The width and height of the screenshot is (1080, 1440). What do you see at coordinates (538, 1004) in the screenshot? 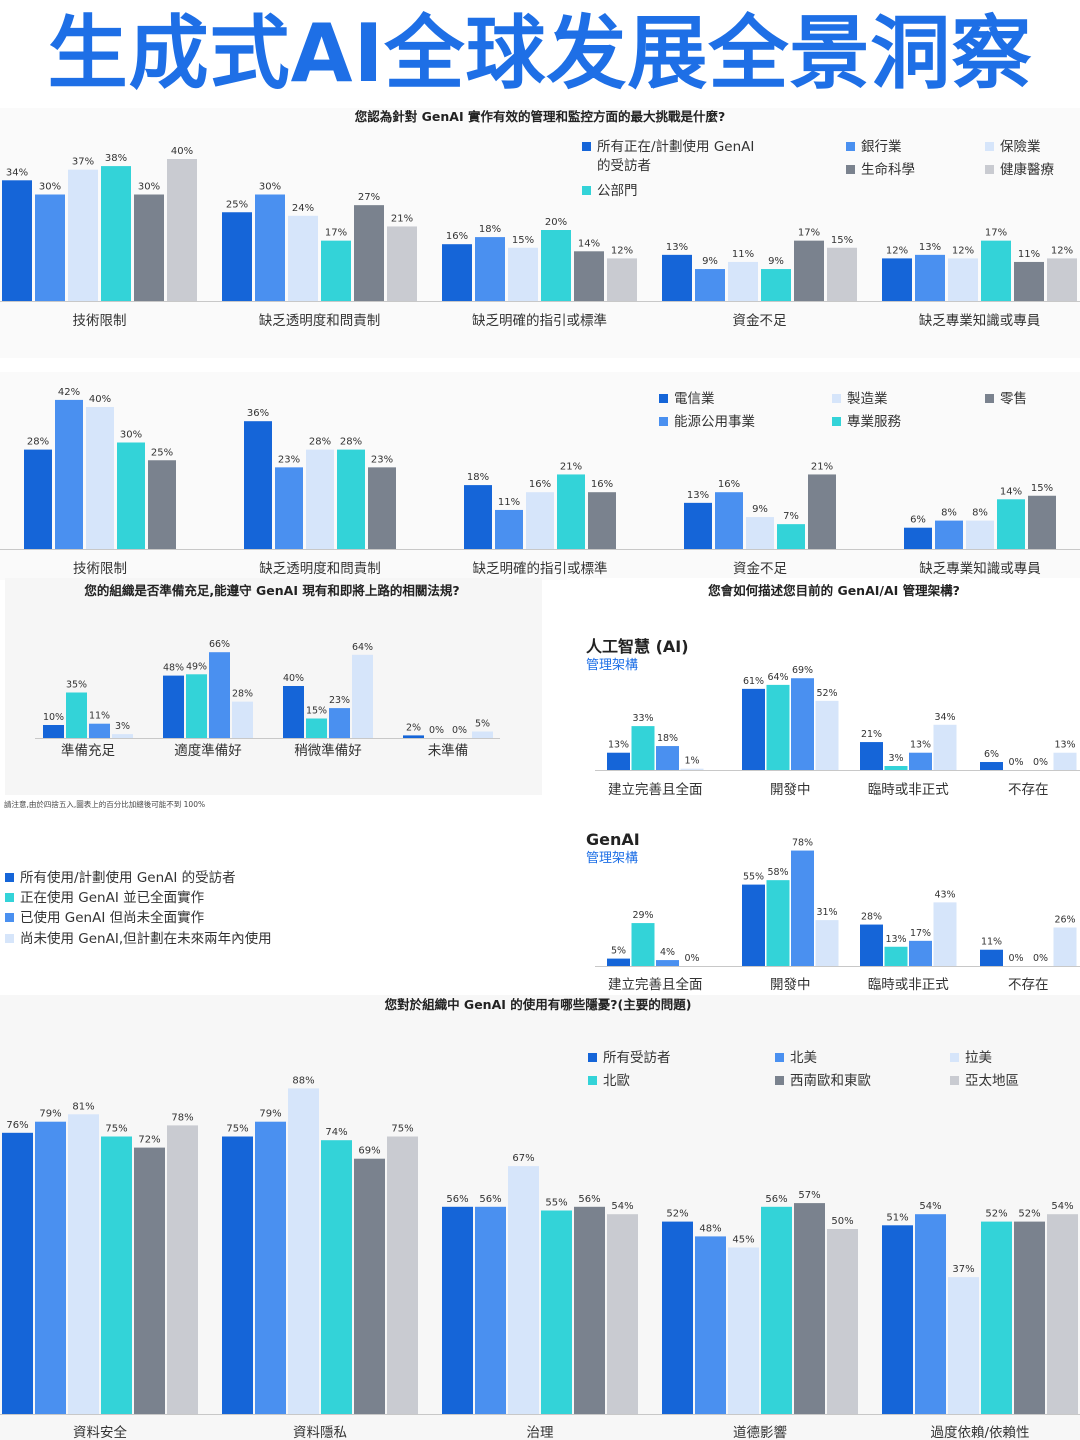
I see `chart-title: 您對於組織中 GenAI 的使用有哪些隱憂?(主要的問題)` at bounding box center [538, 1004].